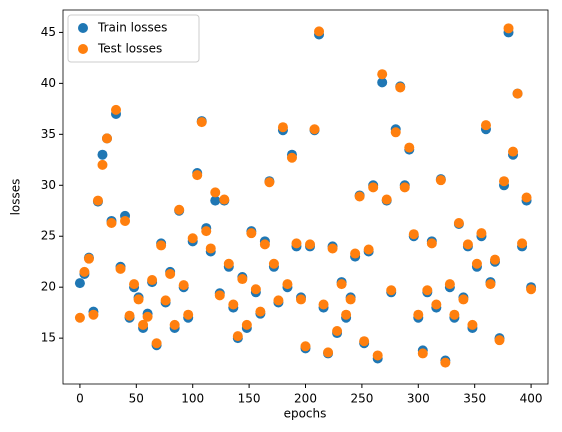 The image size is (562, 432). What do you see at coordinates (361, 399) in the screenshot?
I see `x-tick-label: 250` at bounding box center [361, 399].